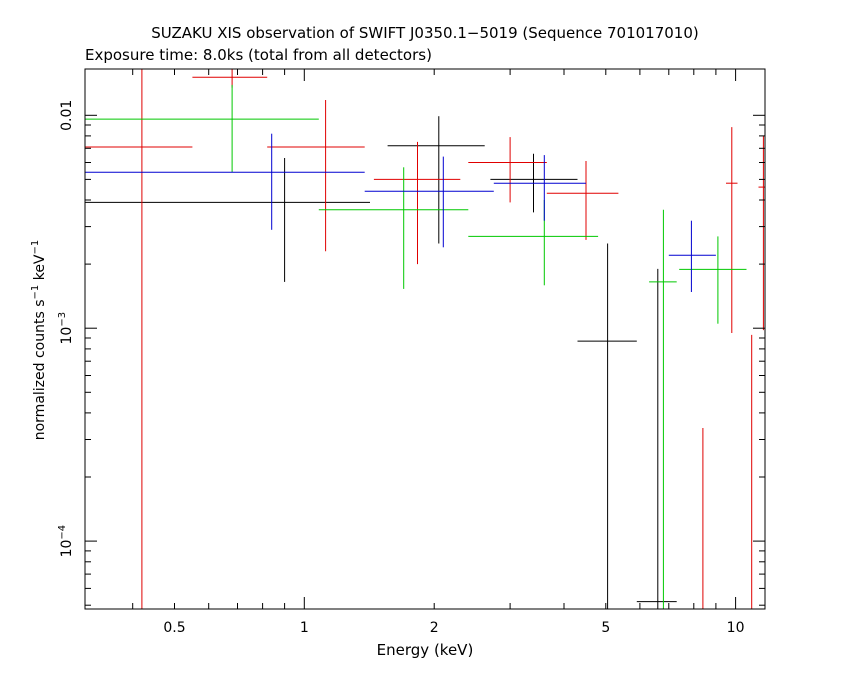 The height and width of the screenshot is (680, 850). I want to click on x-tick-label: 1, so click(304, 628).